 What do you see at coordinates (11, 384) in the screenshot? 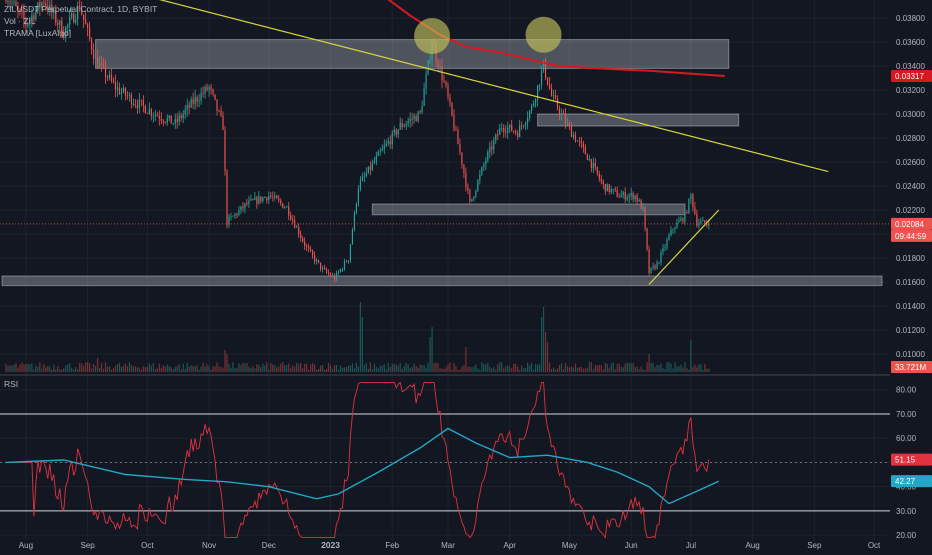
I see `rsi-title: RSI` at bounding box center [11, 384].